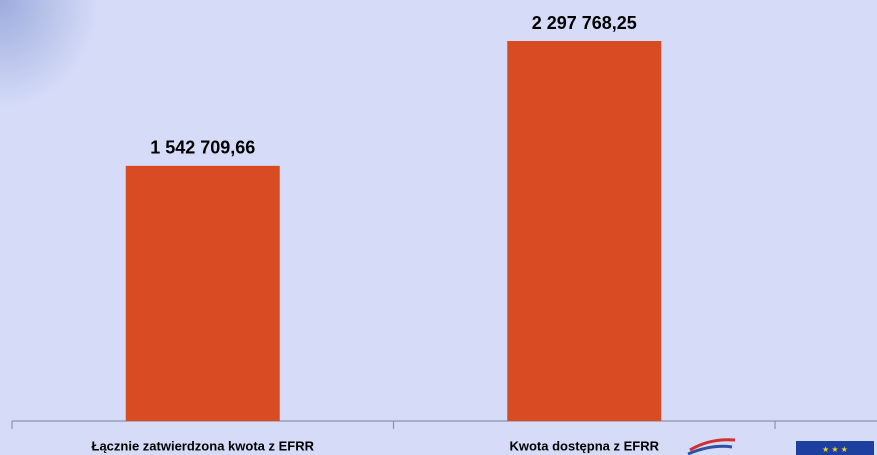 The height and width of the screenshot is (455, 877). I want to click on x-tick-label: Kwota dostępna z EFRR, so click(584, 445).